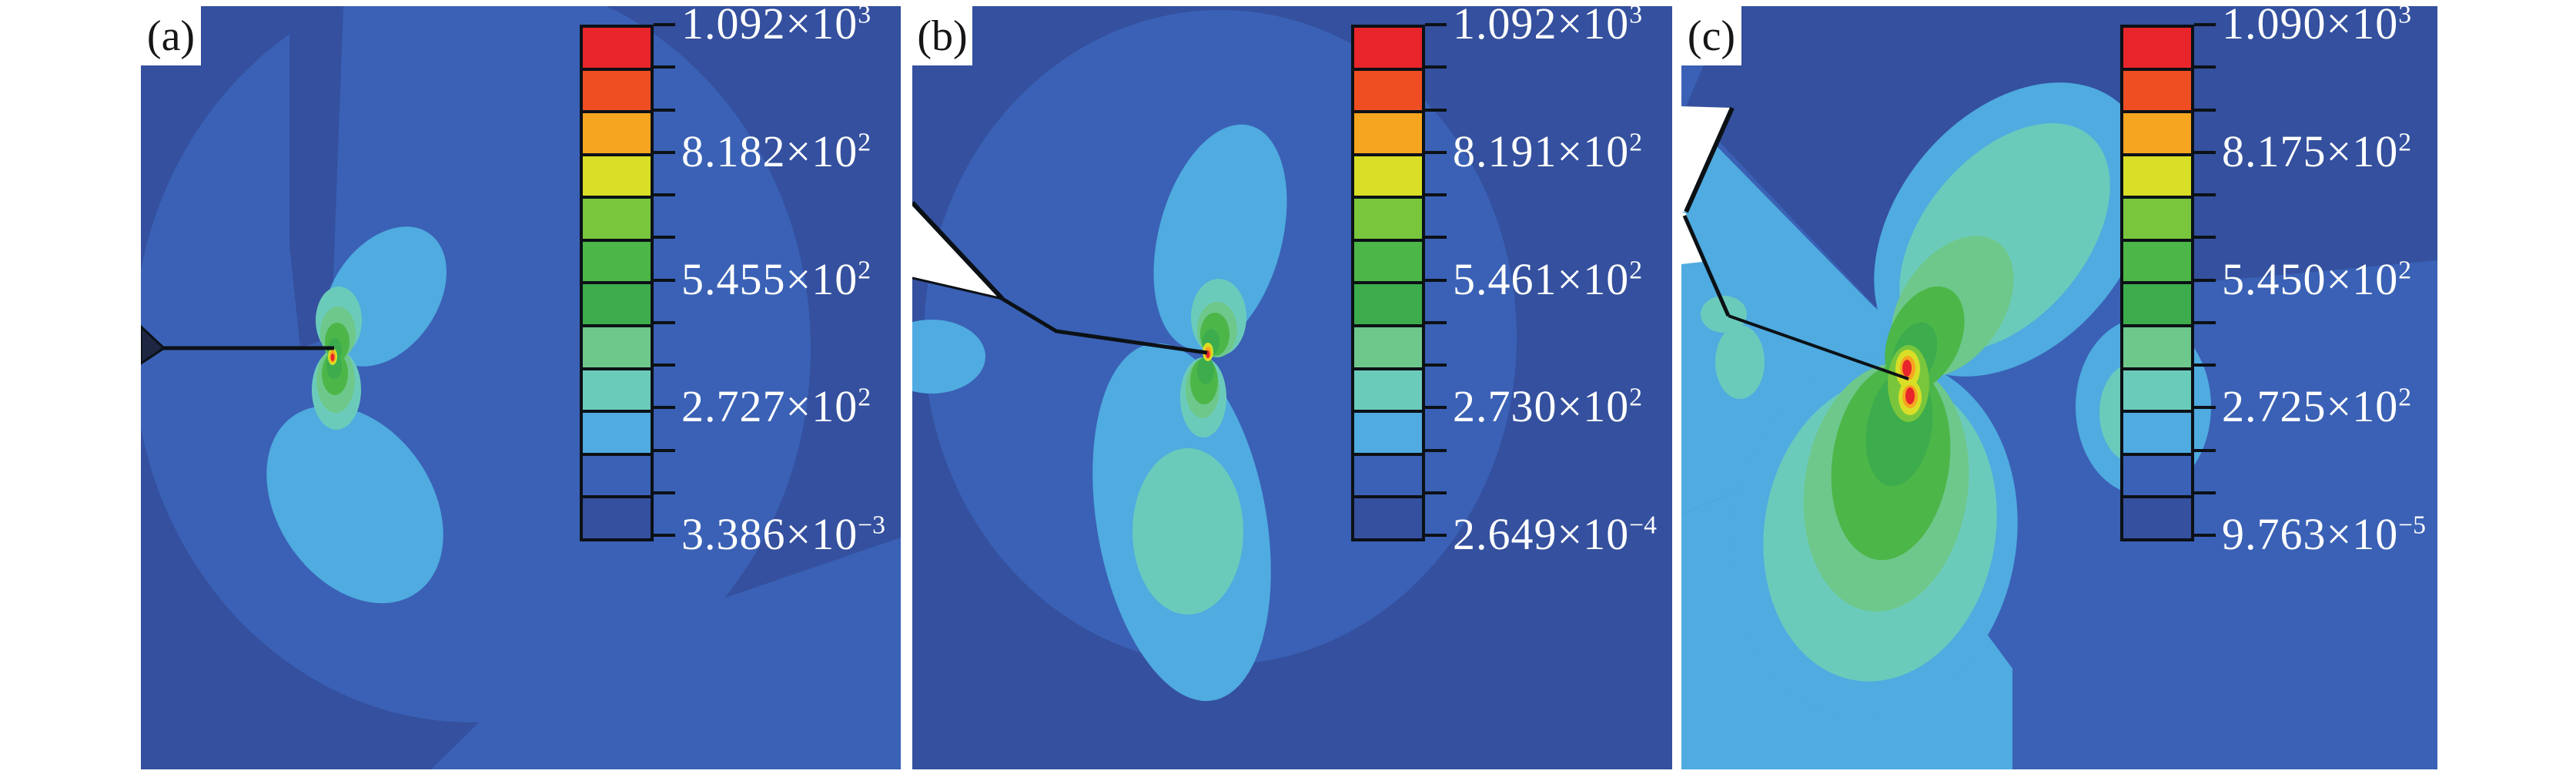 The image size is (2576, 774). I want to click on colorbar-tick-label: 2.730×102, so click(1548, 406).